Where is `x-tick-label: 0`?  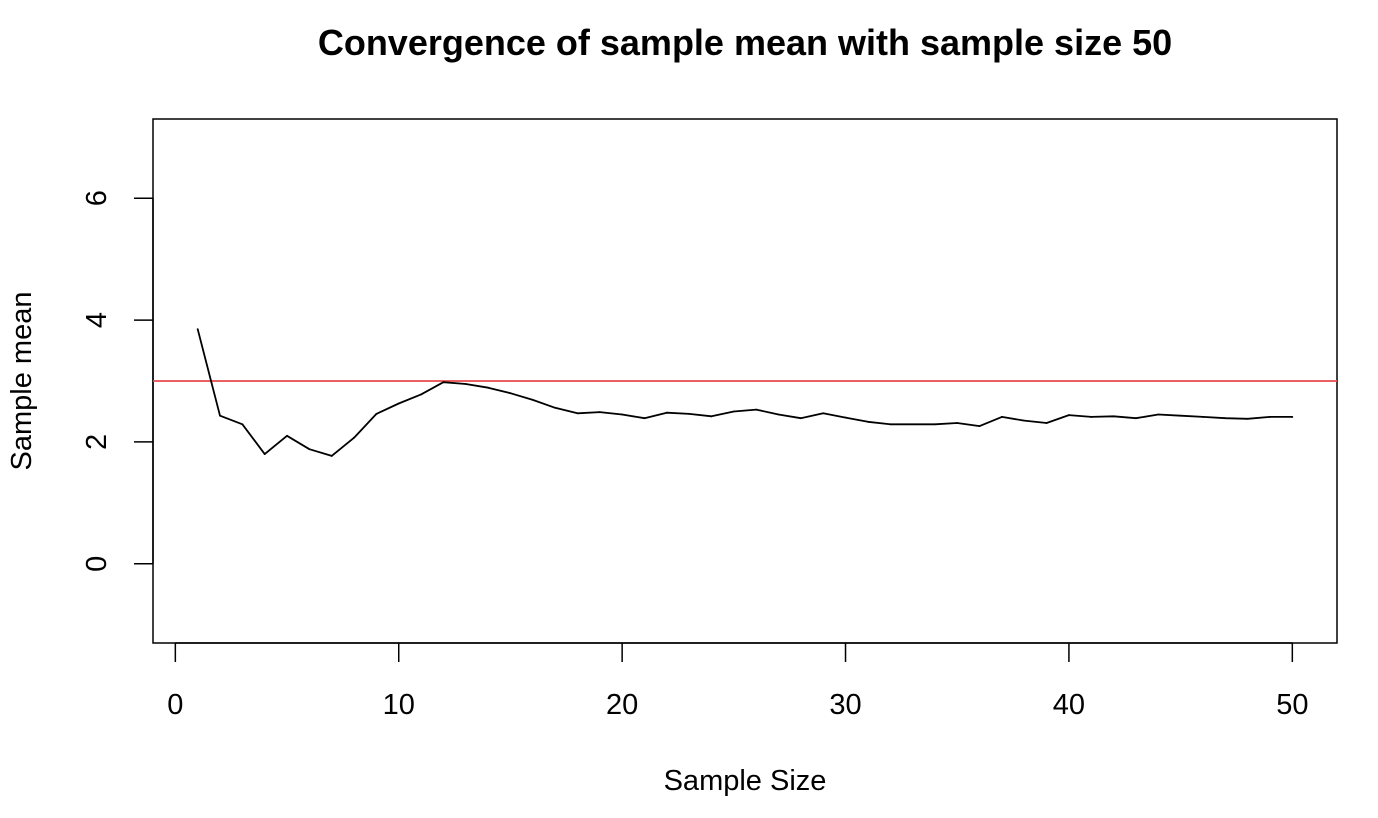
x-tick-label: 0 is located at coordinates (175, 705).